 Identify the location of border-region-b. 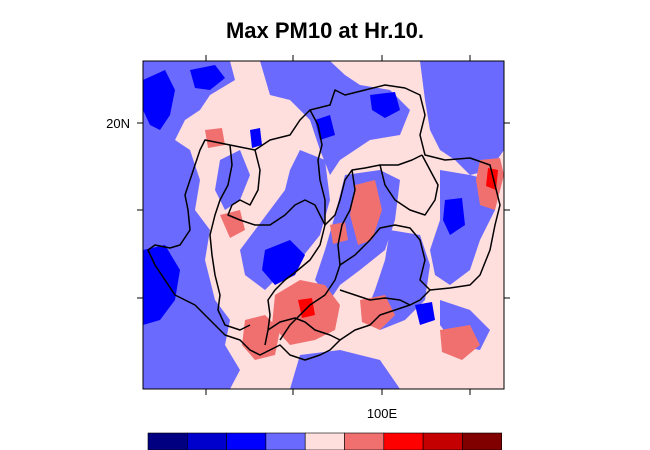
(276, 187).